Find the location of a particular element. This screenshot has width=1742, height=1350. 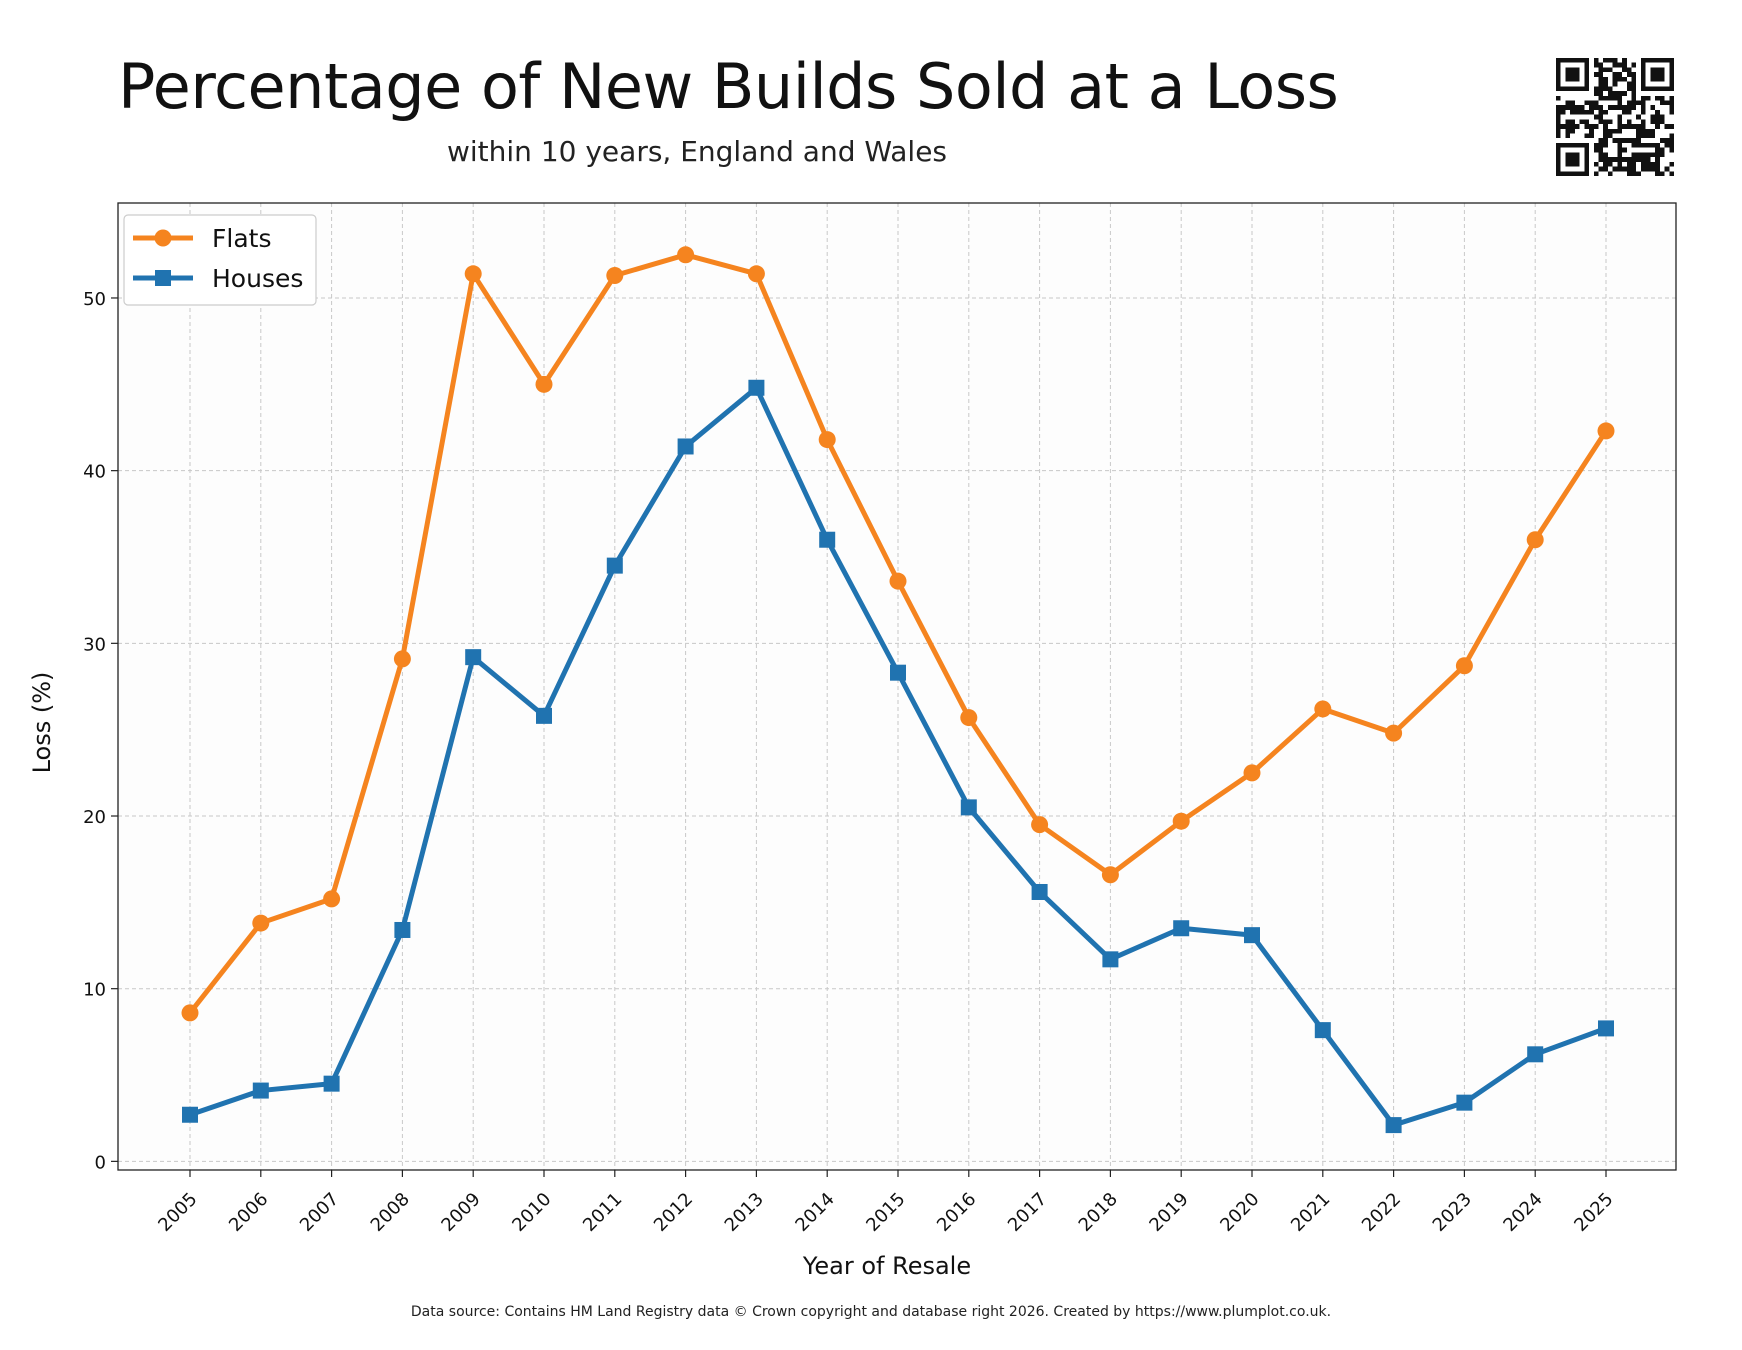

y-tick-label: 20 is located at coordinates (94, 817).